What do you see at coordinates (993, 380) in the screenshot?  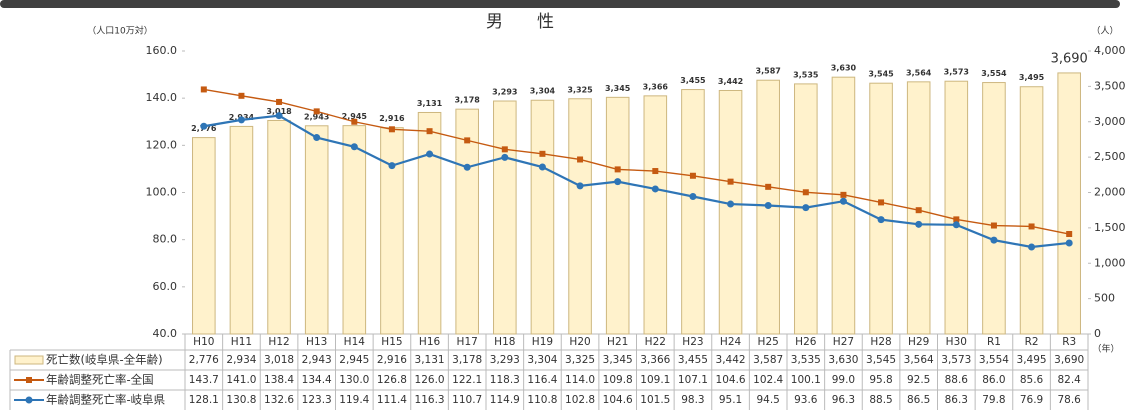 I see `table-cell: 86.0` at bounding box center [993, 380].